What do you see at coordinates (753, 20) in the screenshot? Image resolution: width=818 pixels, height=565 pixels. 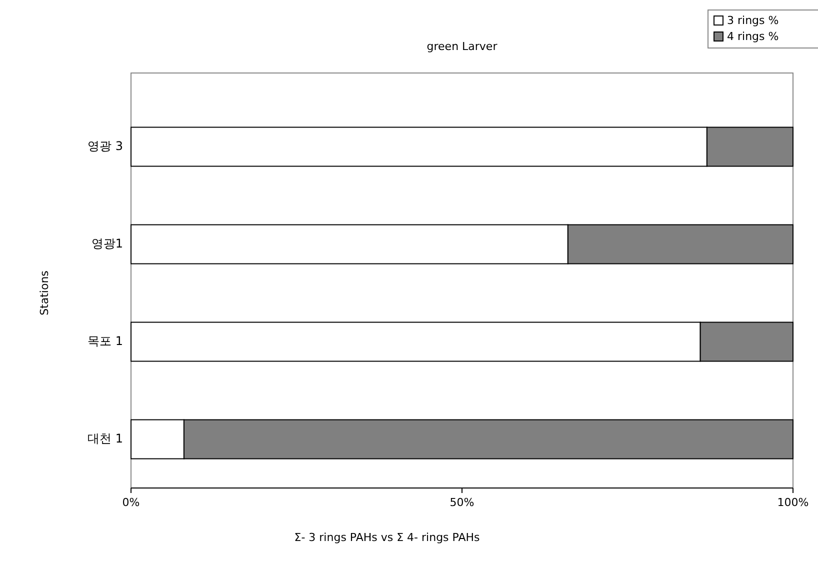 I see `legend-label: 3 rings %` at bounding box center [753, 20].